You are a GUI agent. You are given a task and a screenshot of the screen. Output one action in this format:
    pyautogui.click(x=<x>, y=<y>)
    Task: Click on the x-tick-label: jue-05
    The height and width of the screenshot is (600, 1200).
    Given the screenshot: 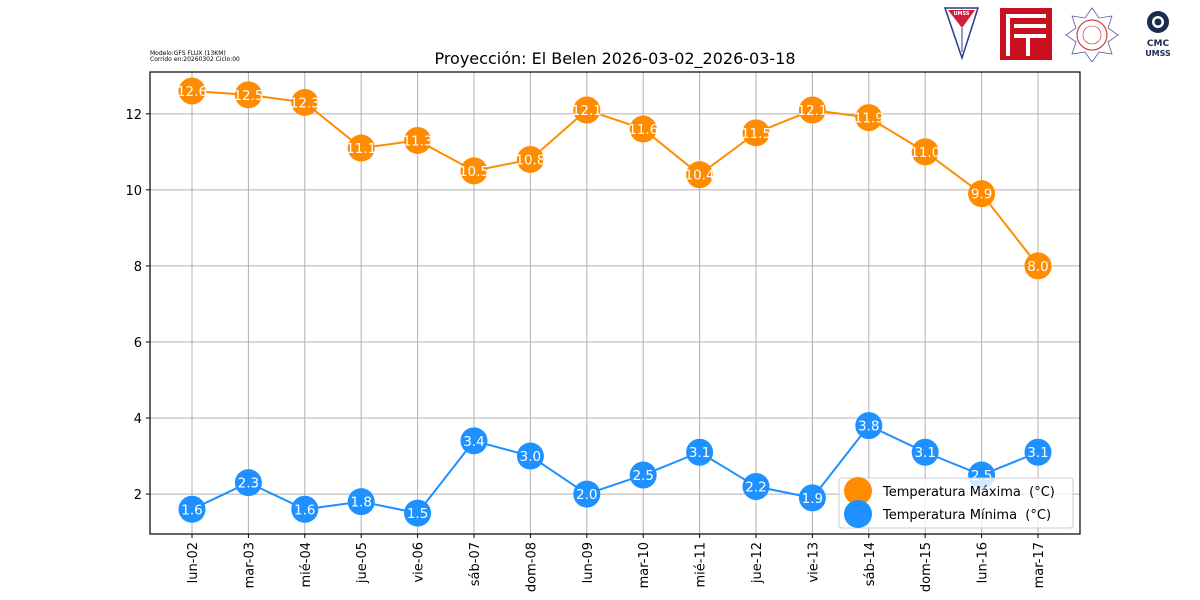 What is the action you would take?
    pyautogui.click(x=362, y=563)
    